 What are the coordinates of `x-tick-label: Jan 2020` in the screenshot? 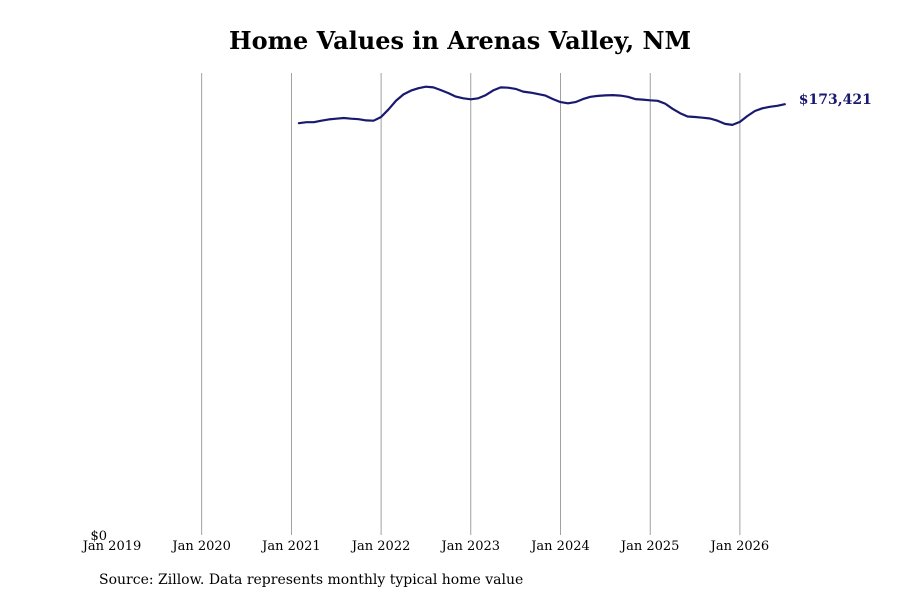 It's located at (200, 546).